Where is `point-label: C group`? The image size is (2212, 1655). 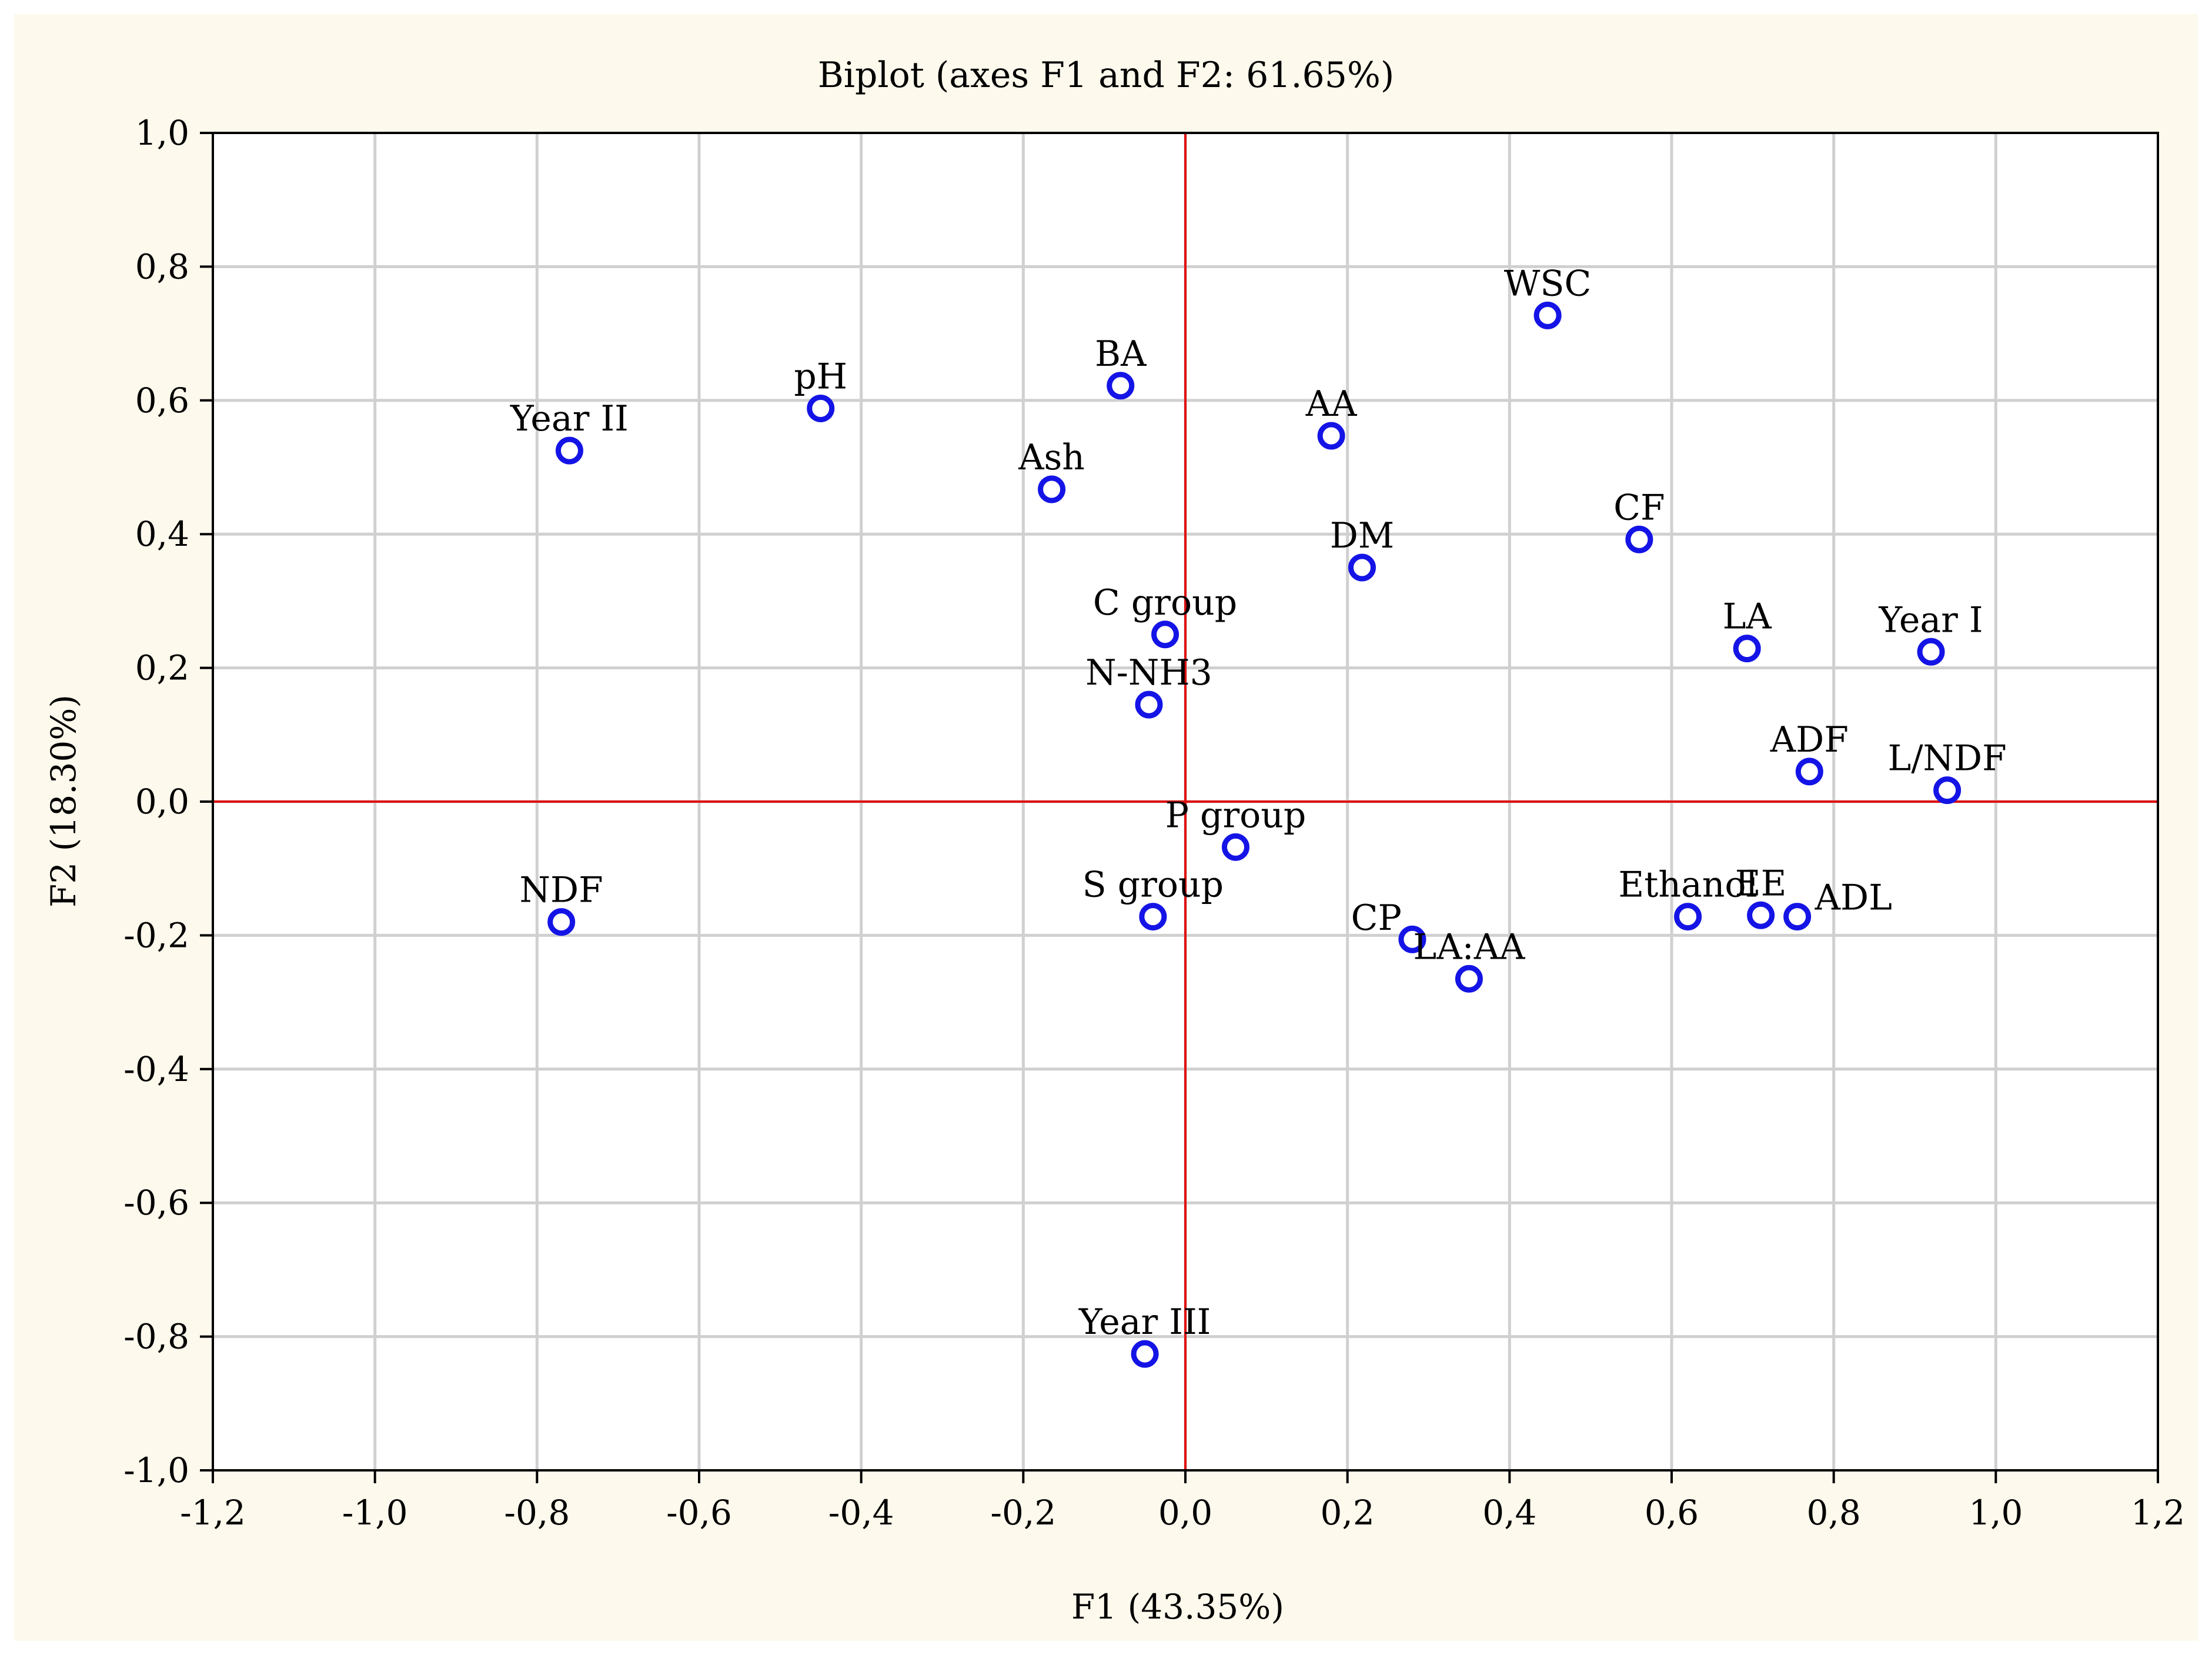
point-label: C group is located at coordinates (1165, 602).